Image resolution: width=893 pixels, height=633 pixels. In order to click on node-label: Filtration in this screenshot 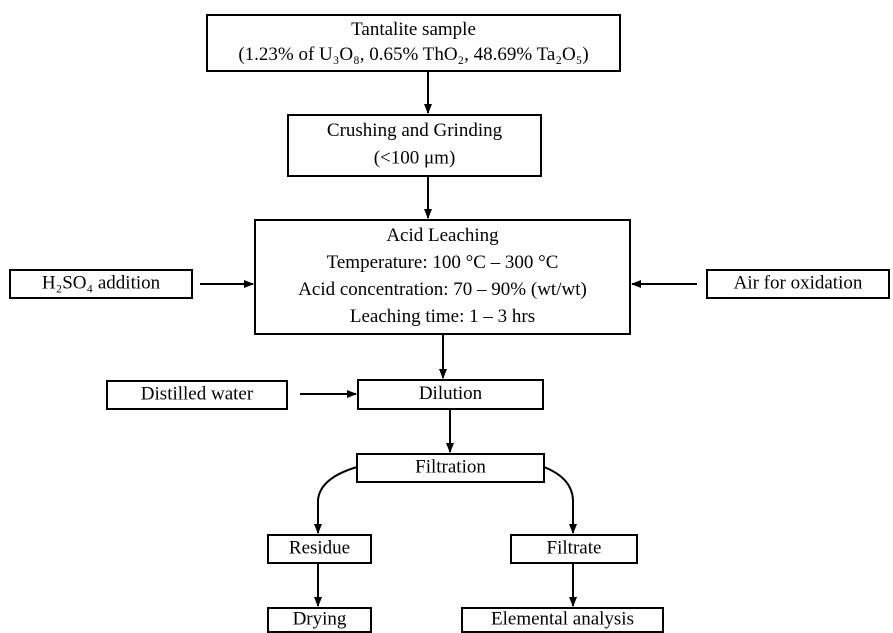, I will do `click(450, 466)`.